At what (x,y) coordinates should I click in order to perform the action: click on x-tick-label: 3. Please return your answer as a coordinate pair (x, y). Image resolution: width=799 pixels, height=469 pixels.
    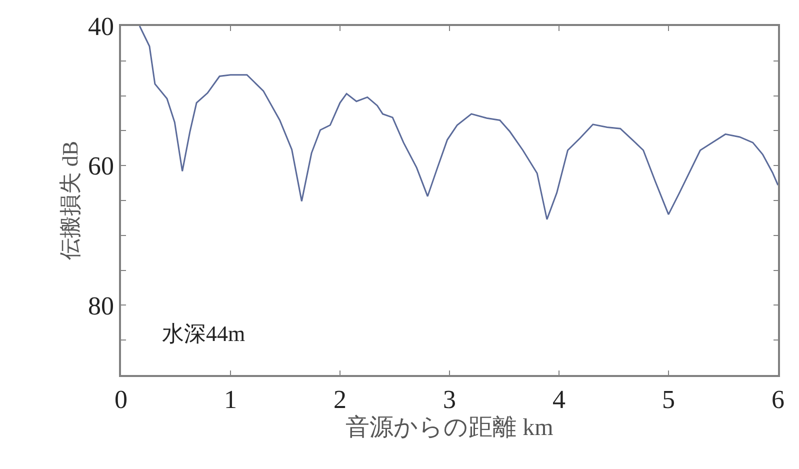
    Looking at the image, I should click on (449, 399).